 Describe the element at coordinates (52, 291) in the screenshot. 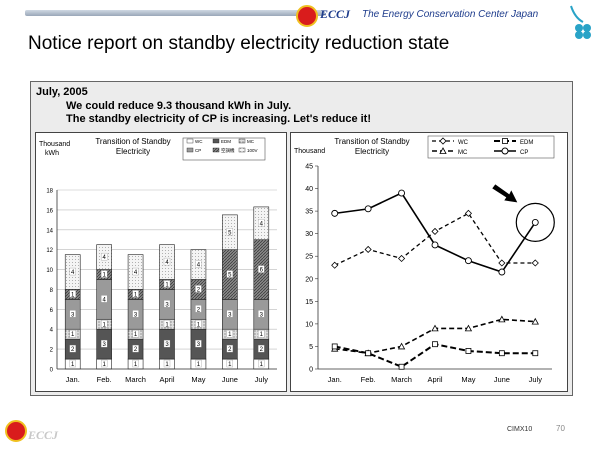

I see `bar-ytick-label: 8` at that location.